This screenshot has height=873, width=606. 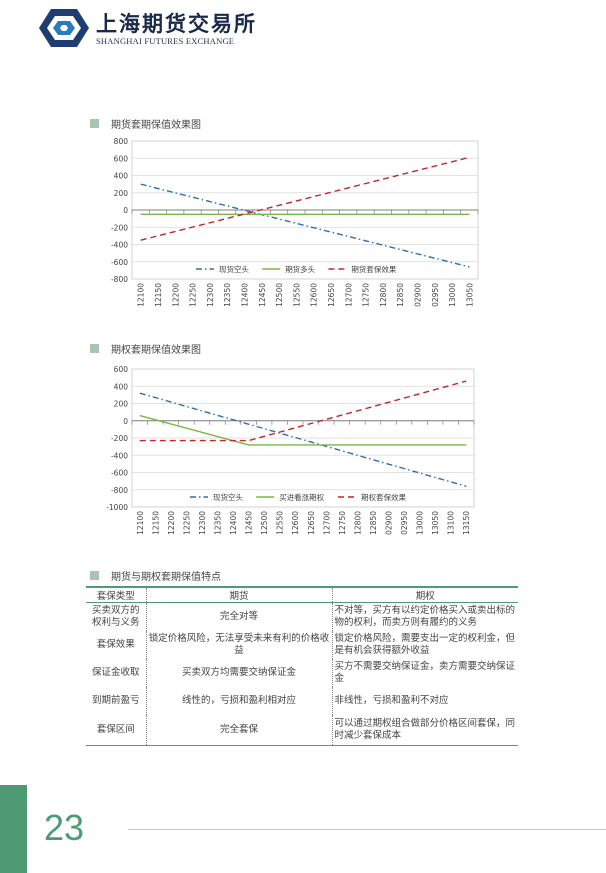 What do you see at coordinates (145, 123) in the screenshot?
I see `section-title-futures-hedge: 期货套期保值效果图` at bounding box center [145, 123].